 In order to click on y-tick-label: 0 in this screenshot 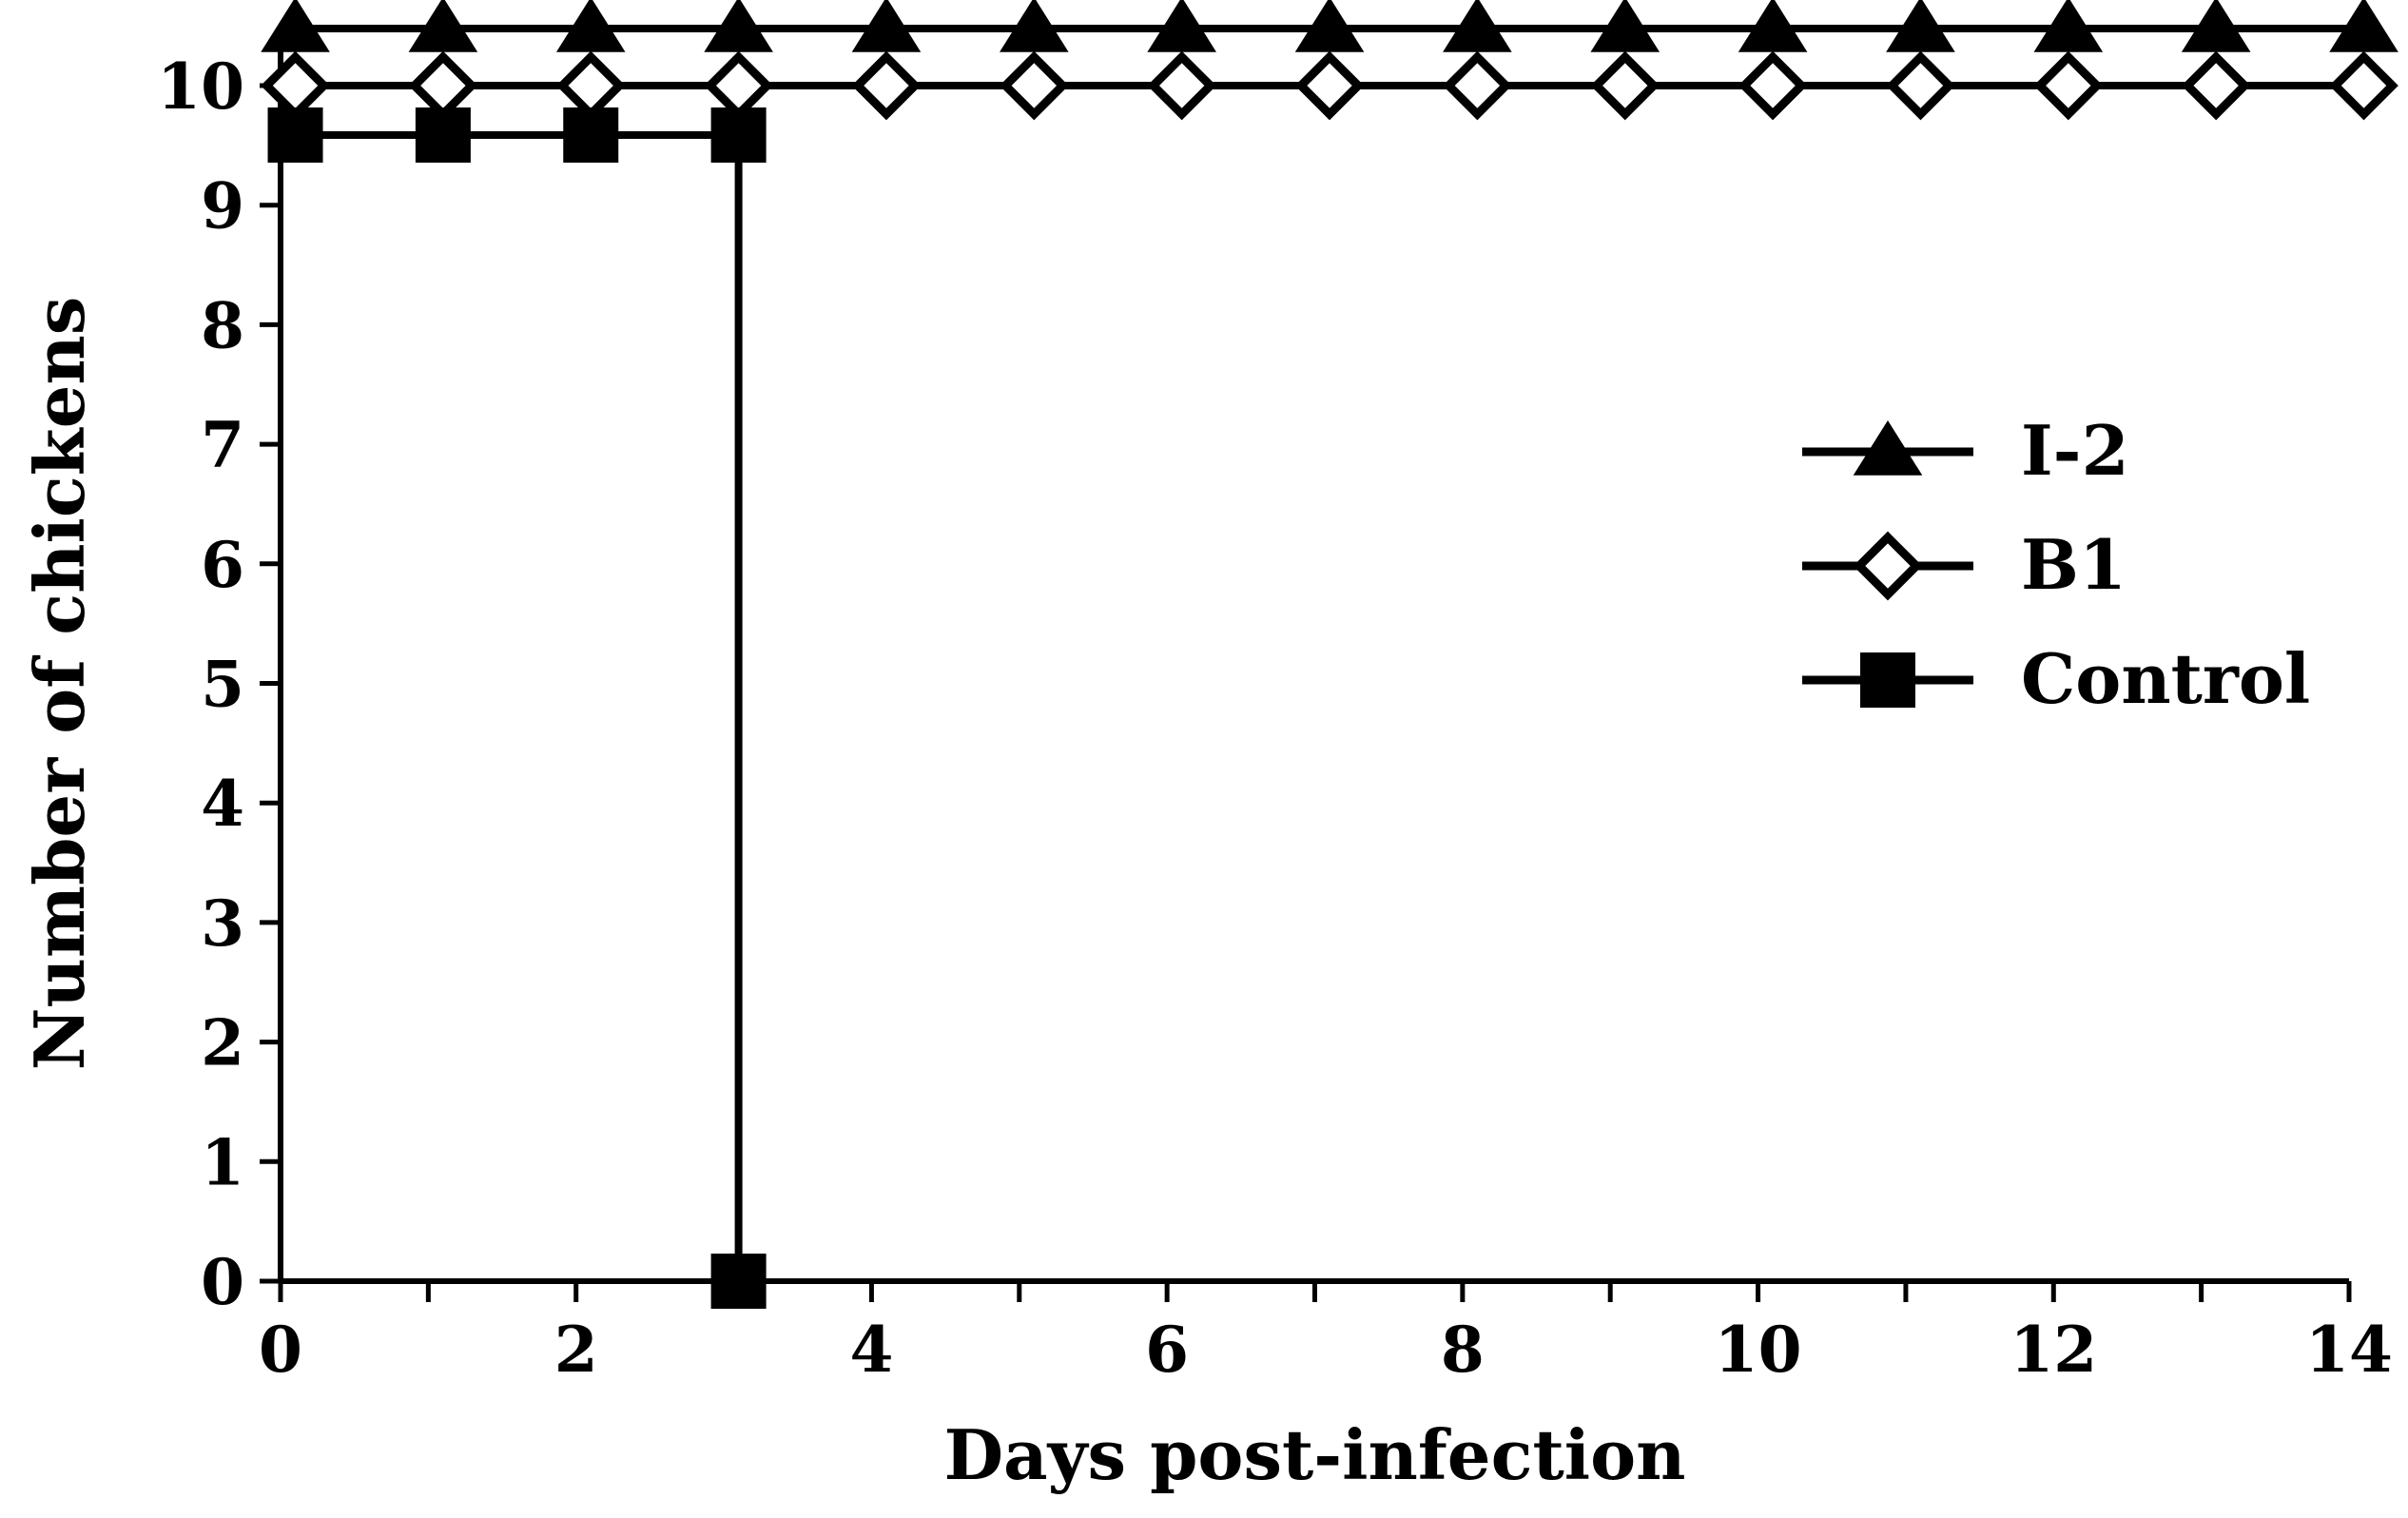, I will do `click(222, 1282)`.